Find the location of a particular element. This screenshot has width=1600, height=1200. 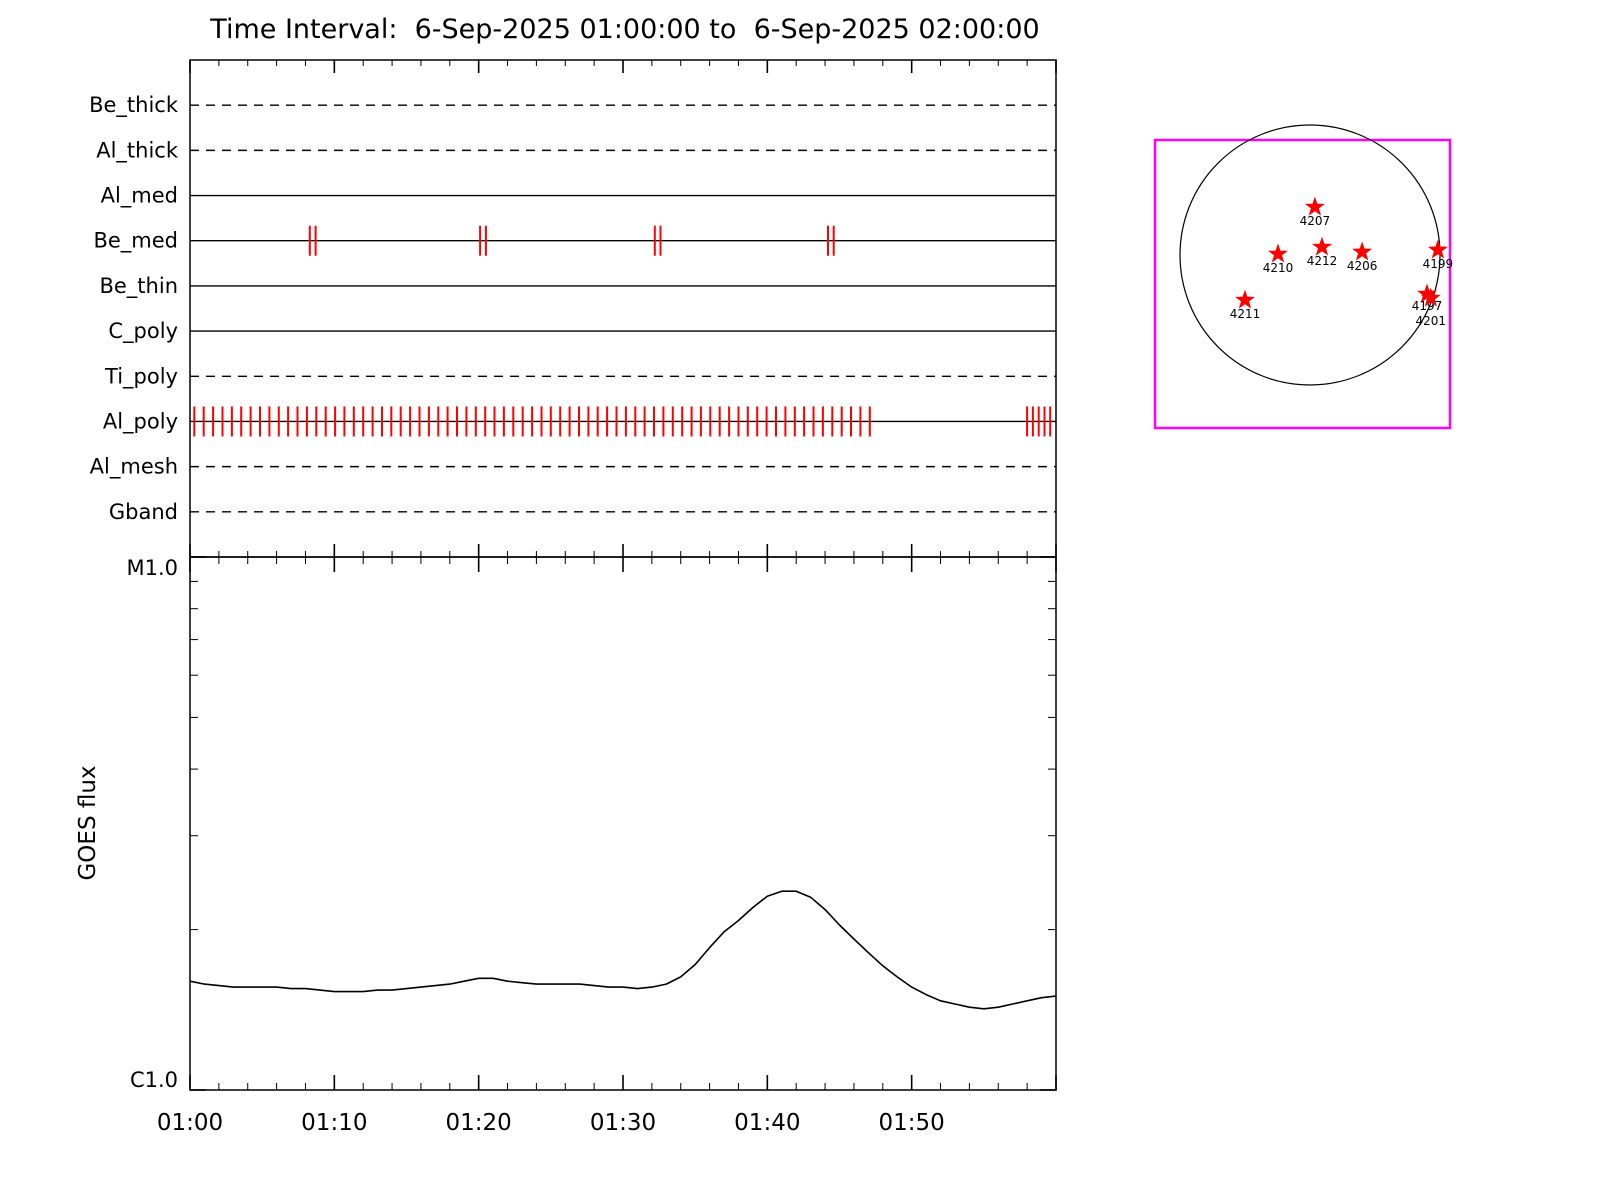

goes-x-tick-label: 01:50 is located at coordinates (912, 1123).